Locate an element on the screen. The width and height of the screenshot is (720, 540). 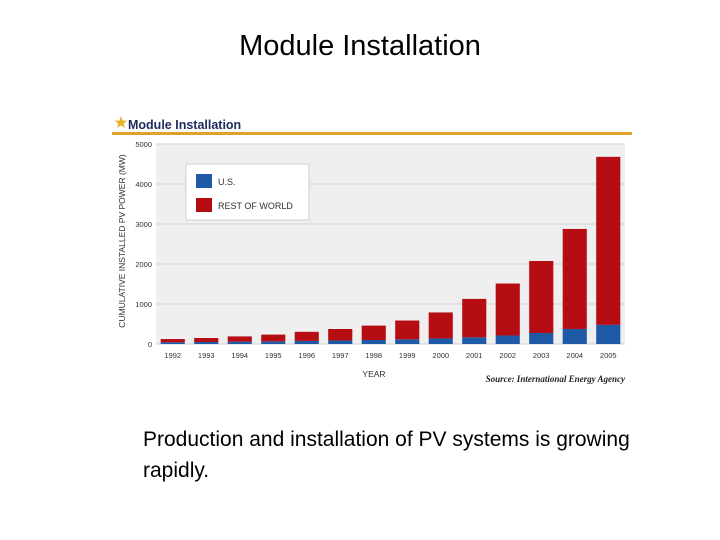
x-tick-label: 2001 is located at coordinates (474, 355).